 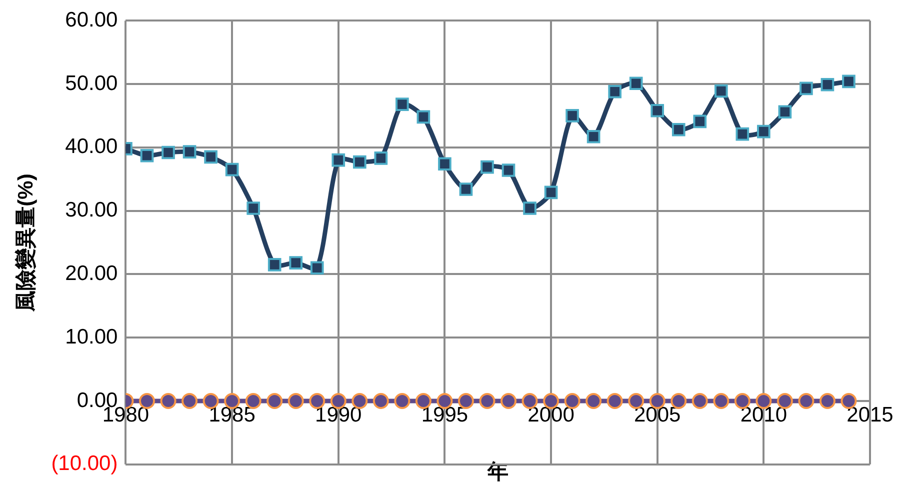 What do you see at coordinates (338, 414) in the screenshot?
I see `x-tick-label: 1990` at bounding box center [338, 414].